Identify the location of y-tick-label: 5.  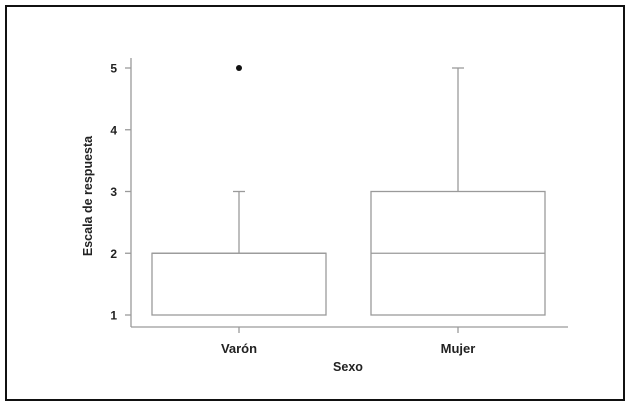
(113, 69).